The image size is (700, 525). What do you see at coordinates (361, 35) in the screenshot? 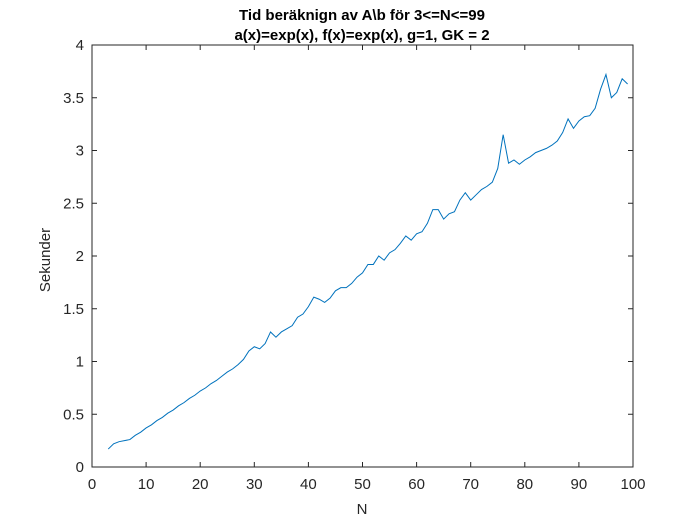
I see `chart-subtitle: a(x)=exp(x), f(x)=exp(x), g=1, GK = 2` at bounding box center [361, 35].